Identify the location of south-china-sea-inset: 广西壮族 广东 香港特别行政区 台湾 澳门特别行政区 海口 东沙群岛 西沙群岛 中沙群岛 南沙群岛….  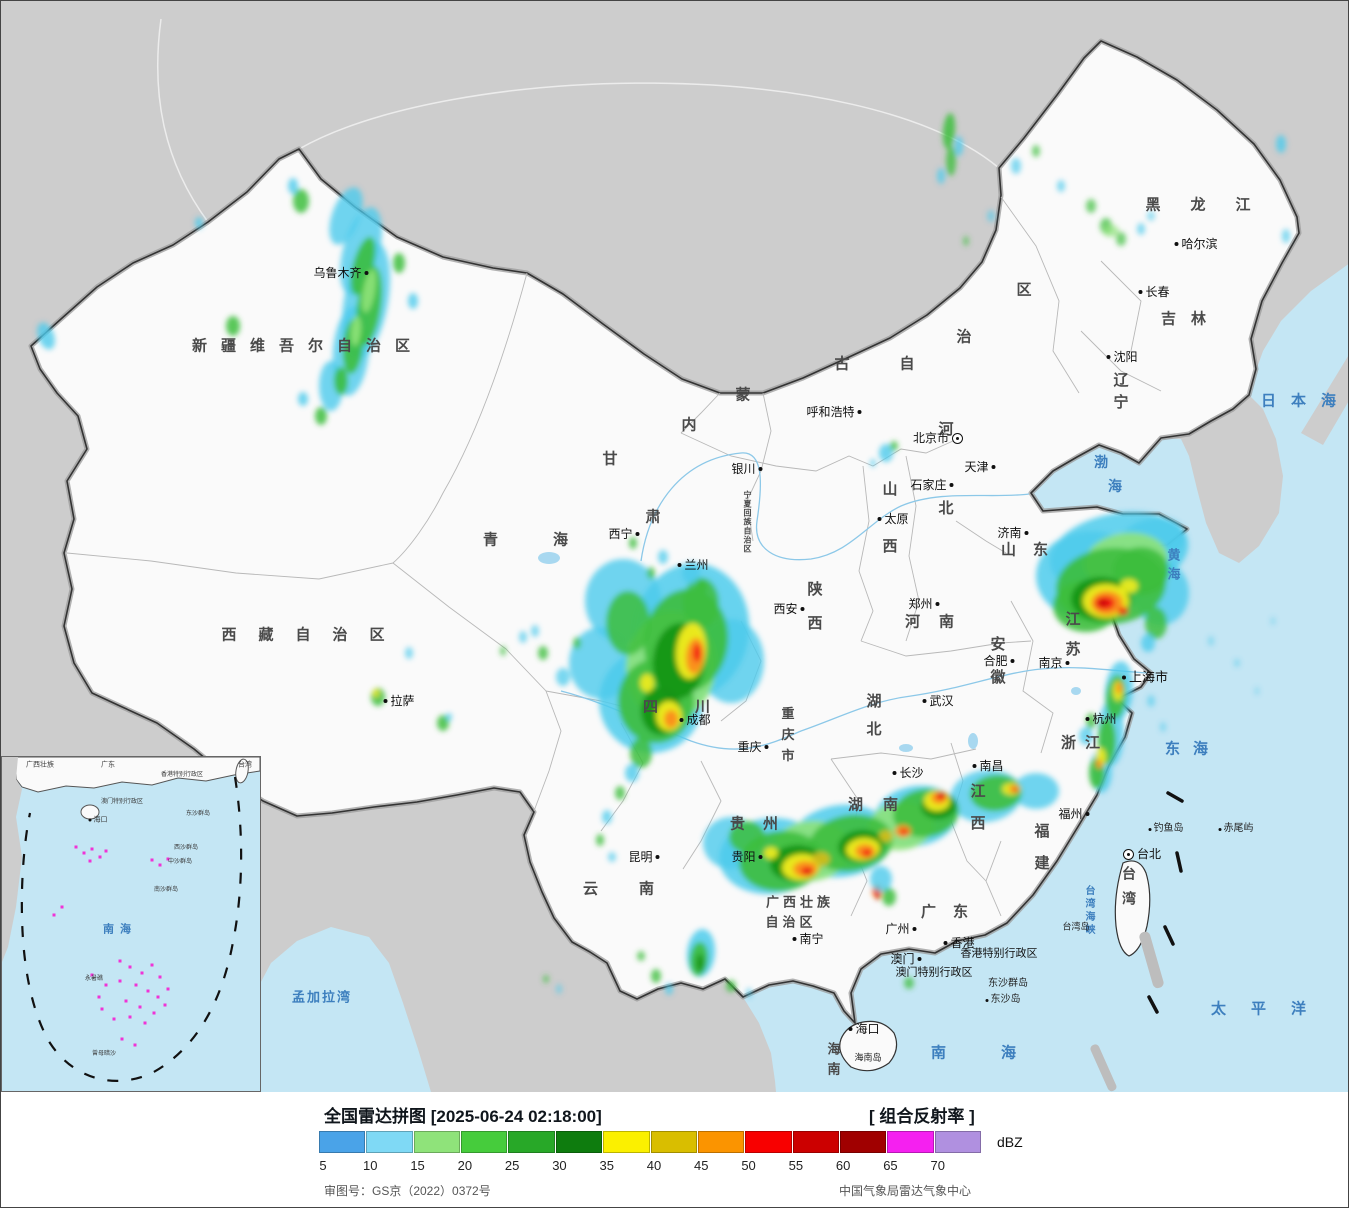
(131, 924).